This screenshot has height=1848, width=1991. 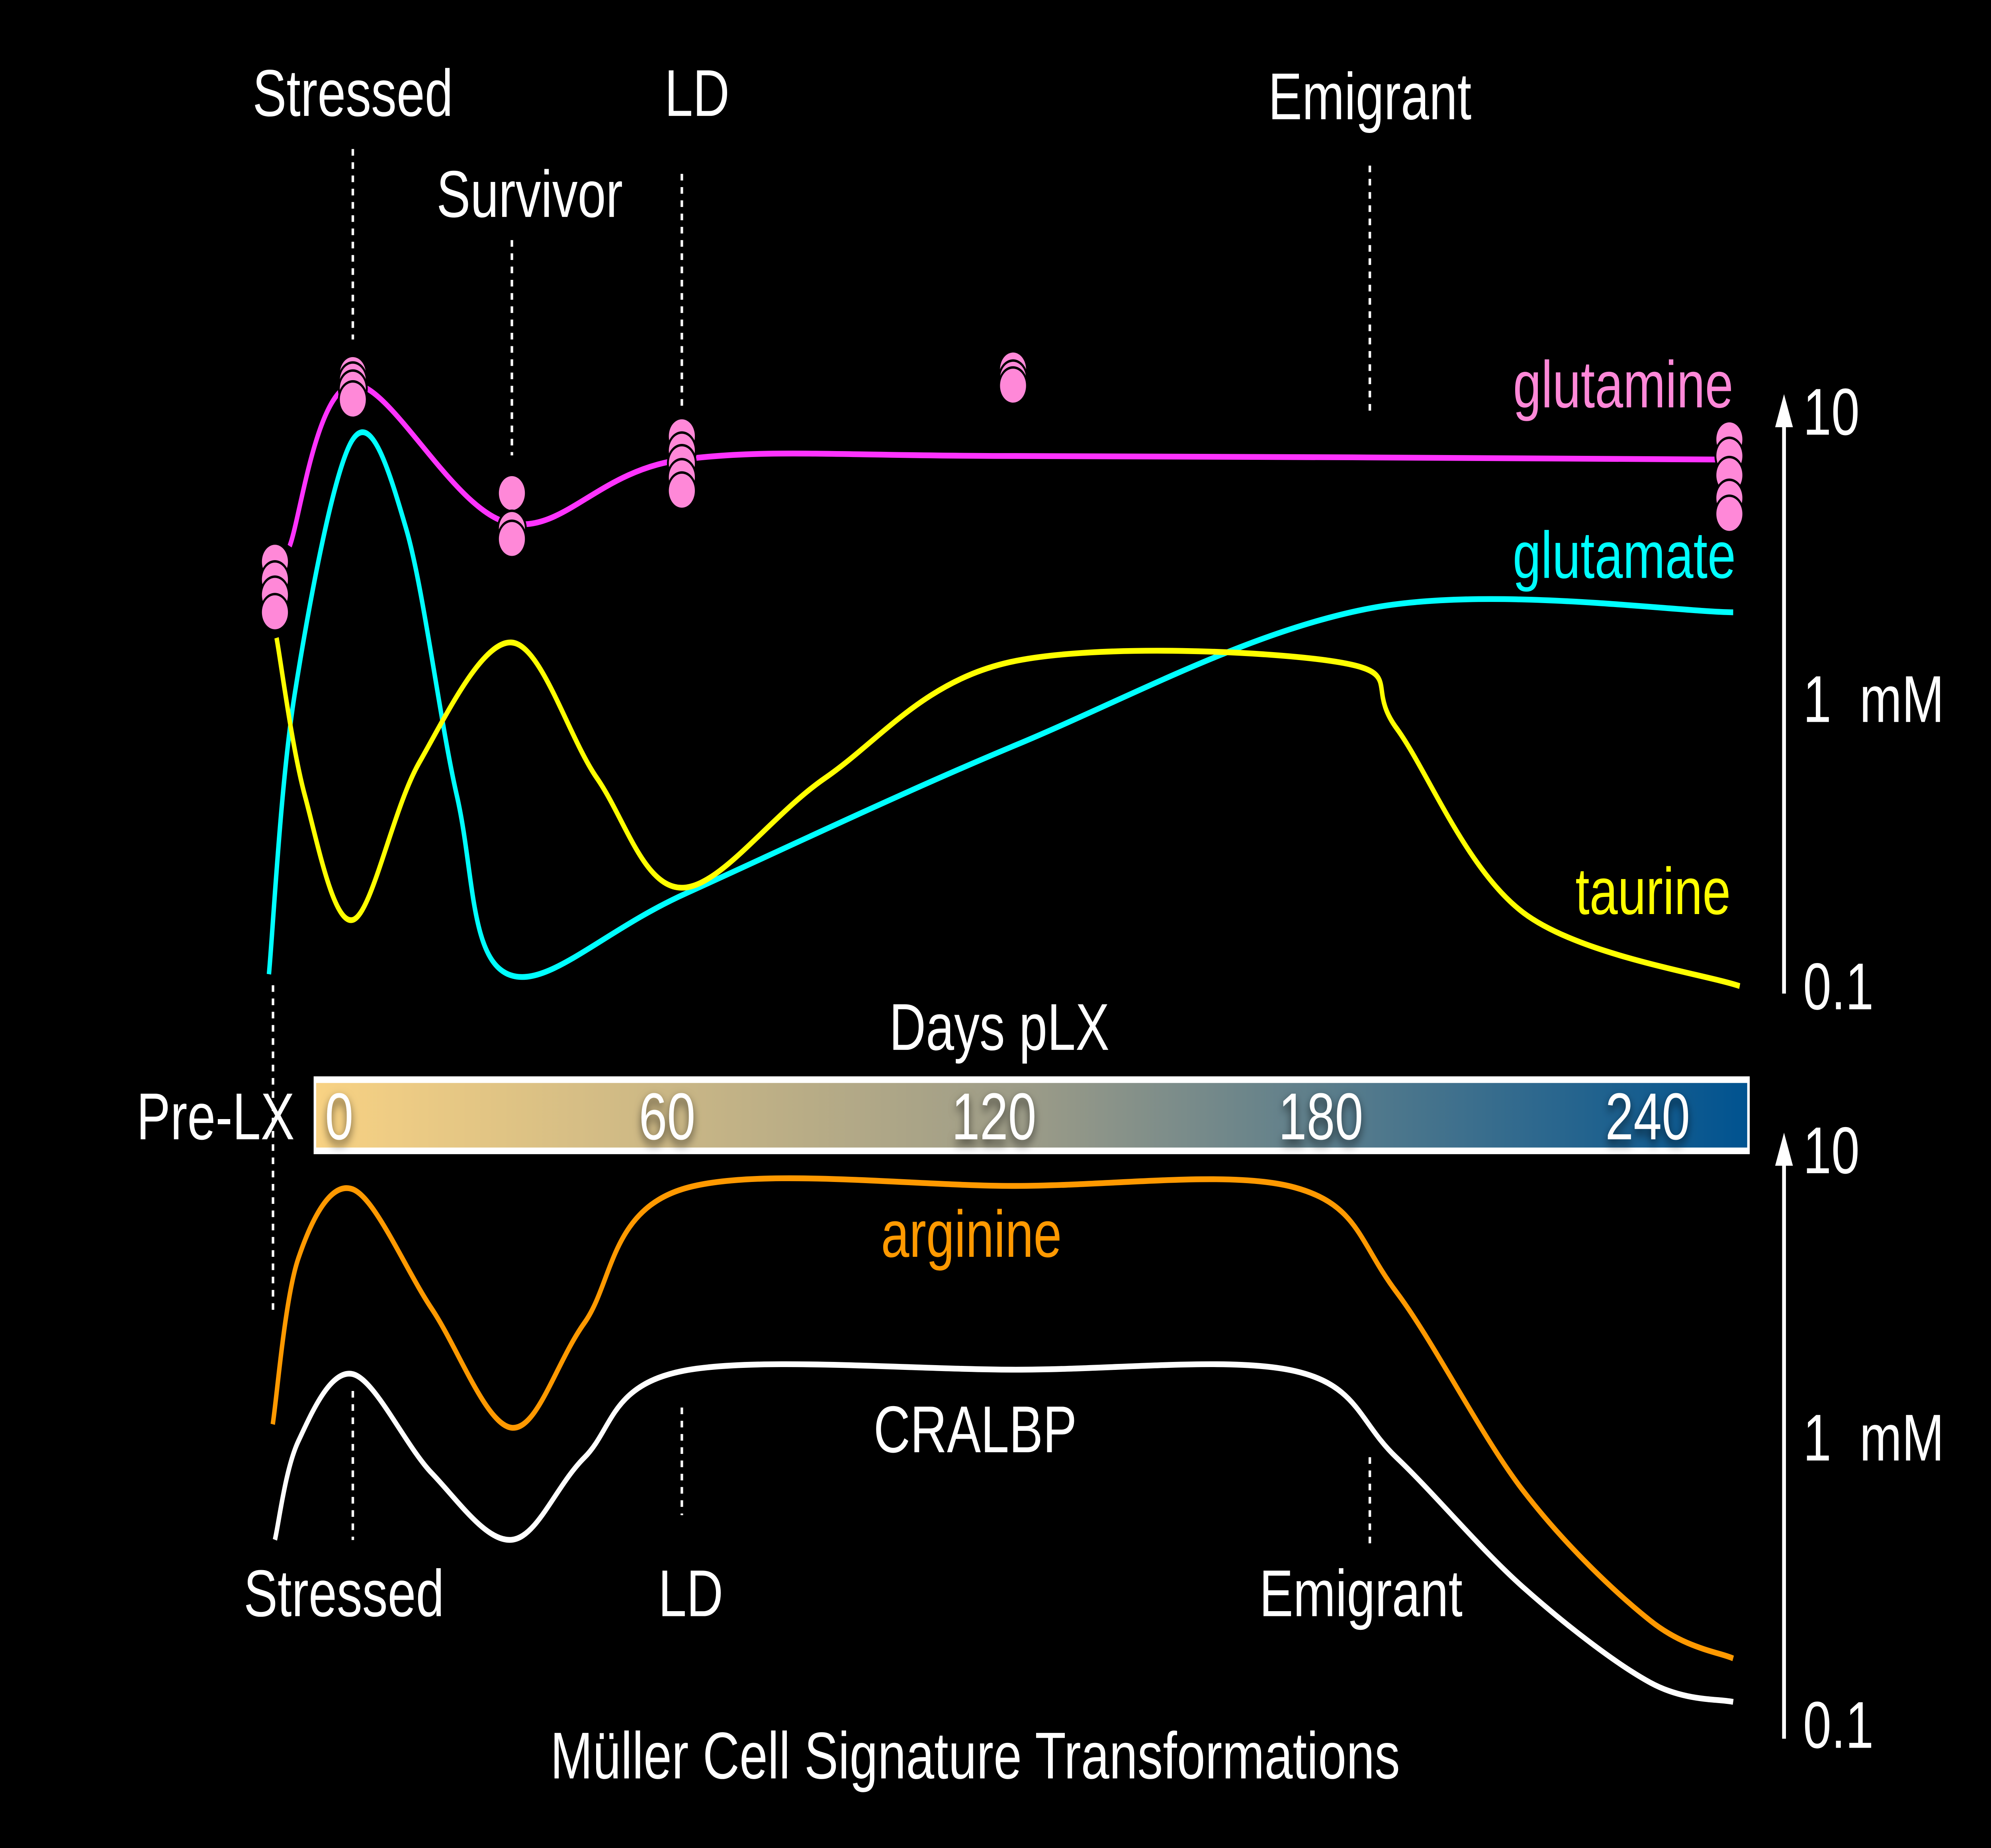 What do you see at coordinates (1784, 694) in the screenshot?
I see `top-y-axis` at bounding box center [1784, 694].